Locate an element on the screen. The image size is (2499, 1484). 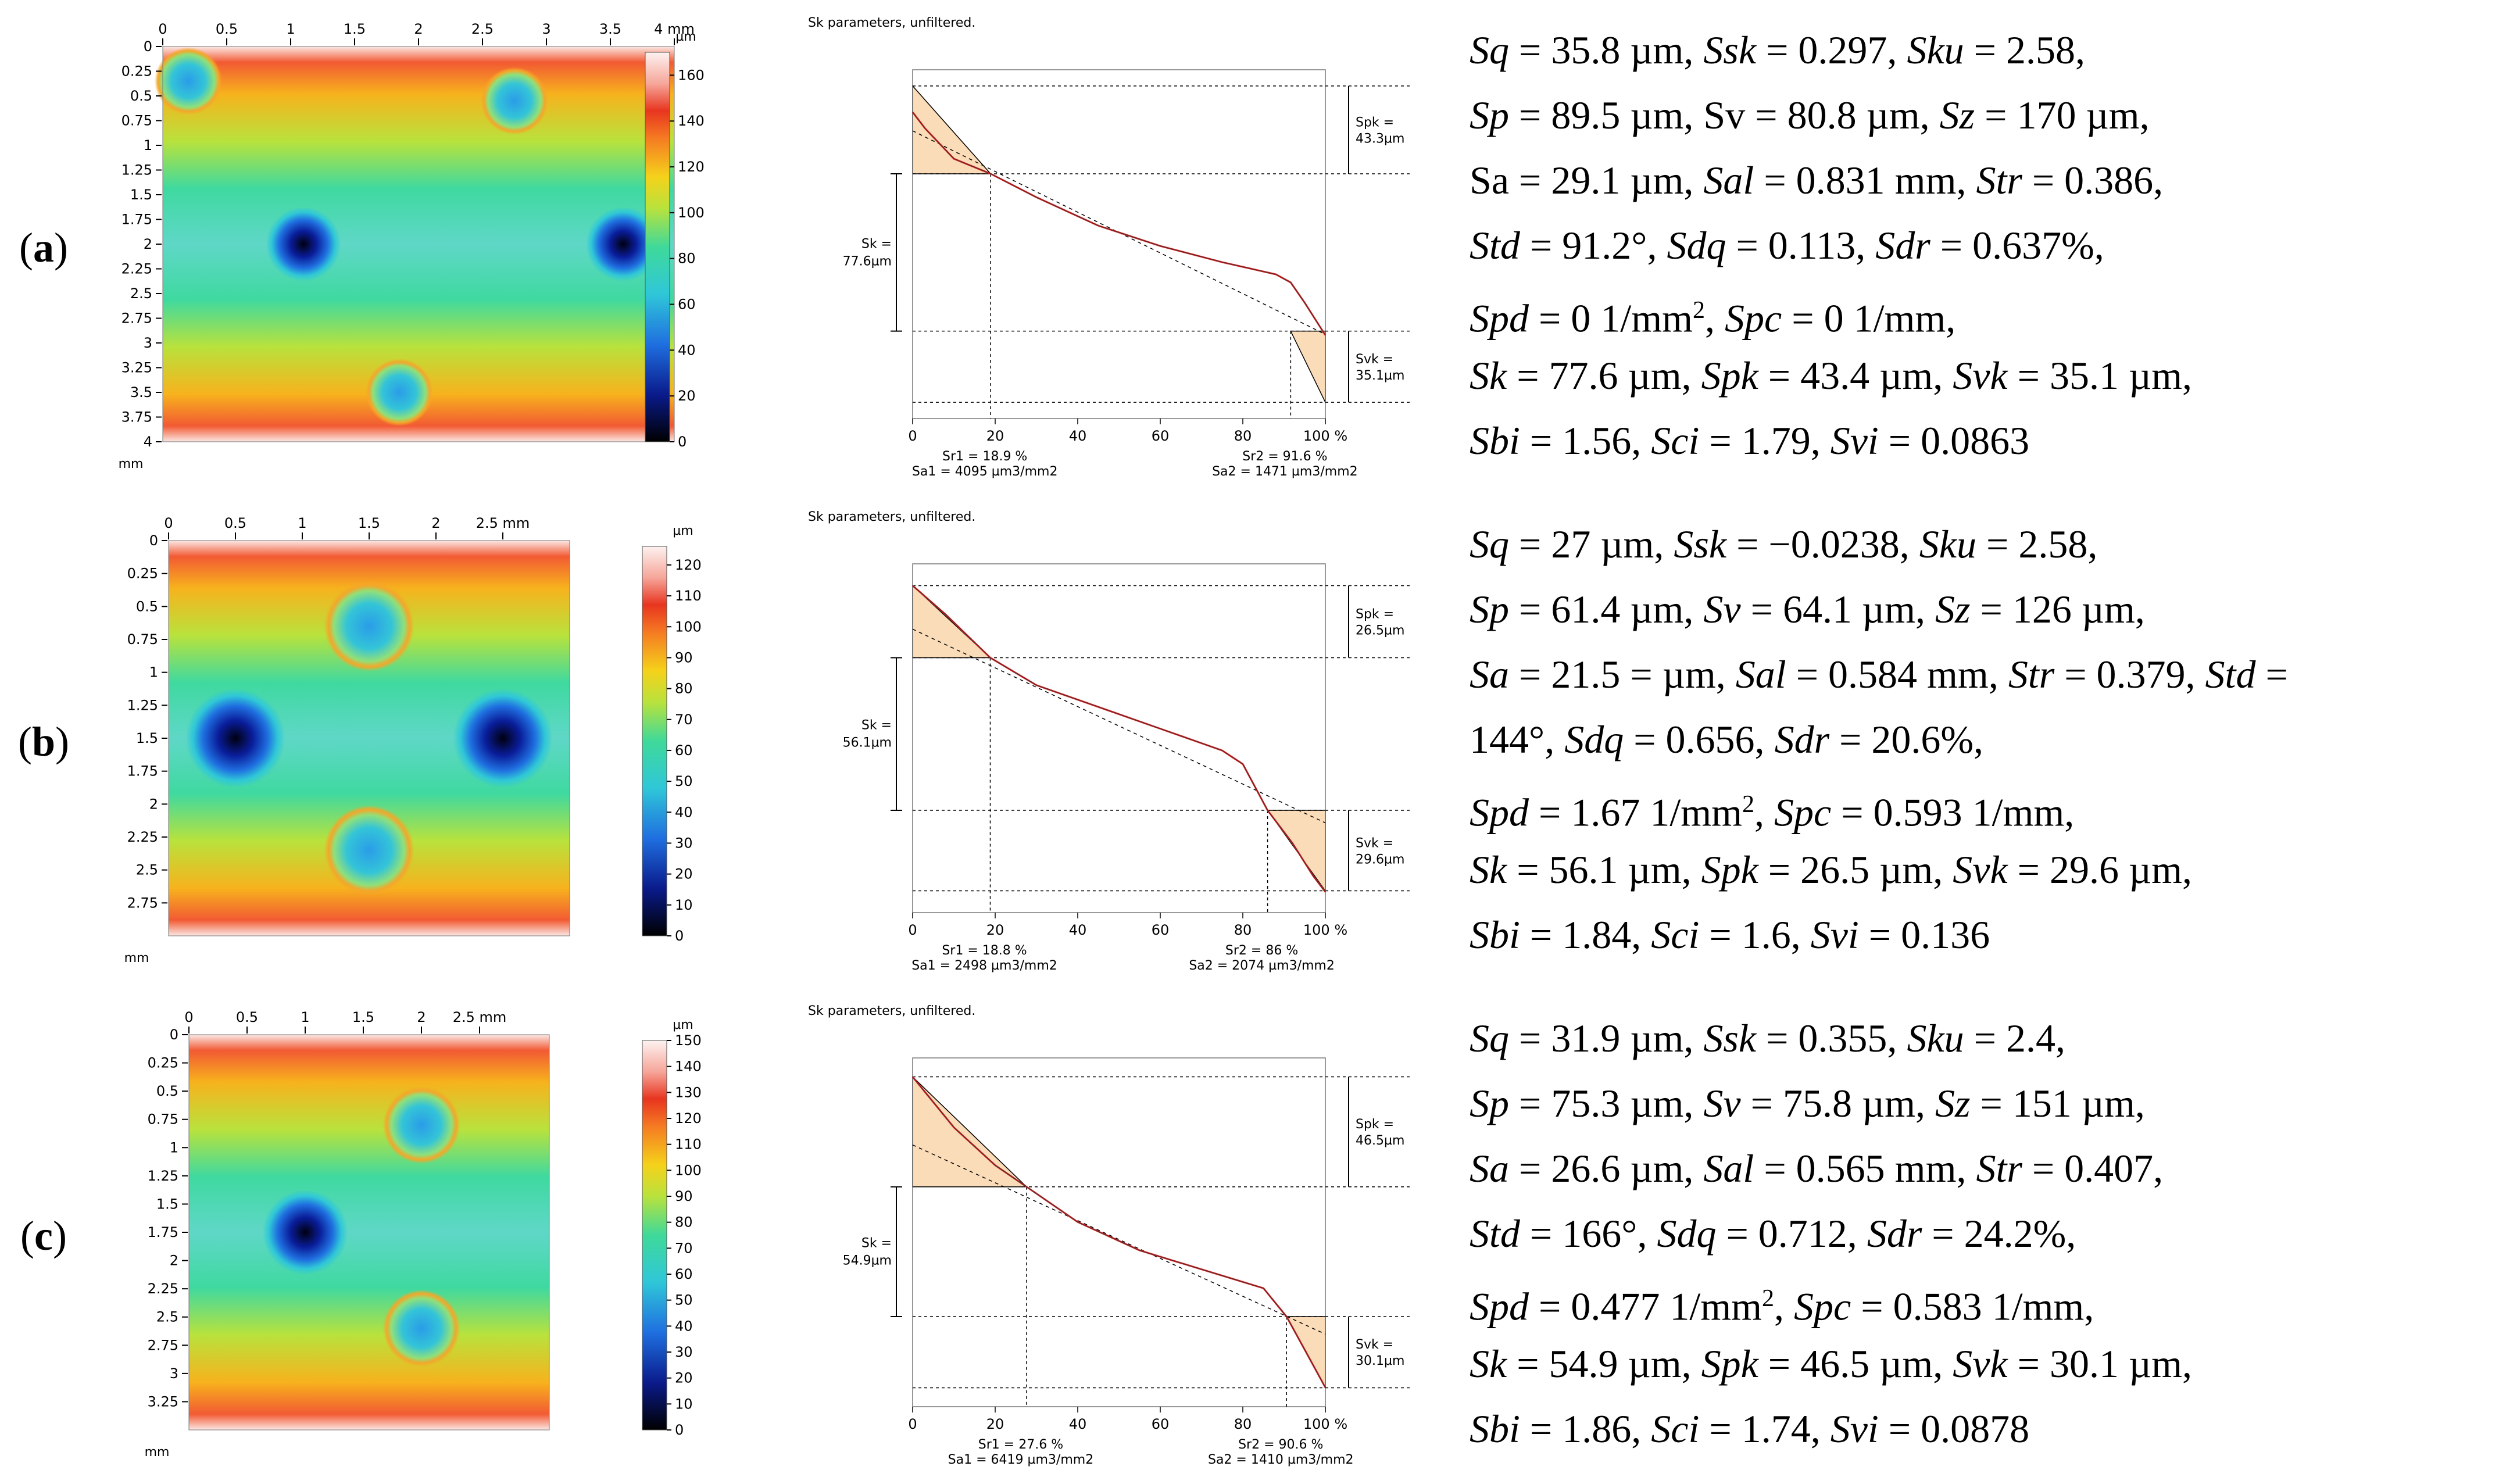
y-tick-label: 2.25 is located at coordinates (136, 269).